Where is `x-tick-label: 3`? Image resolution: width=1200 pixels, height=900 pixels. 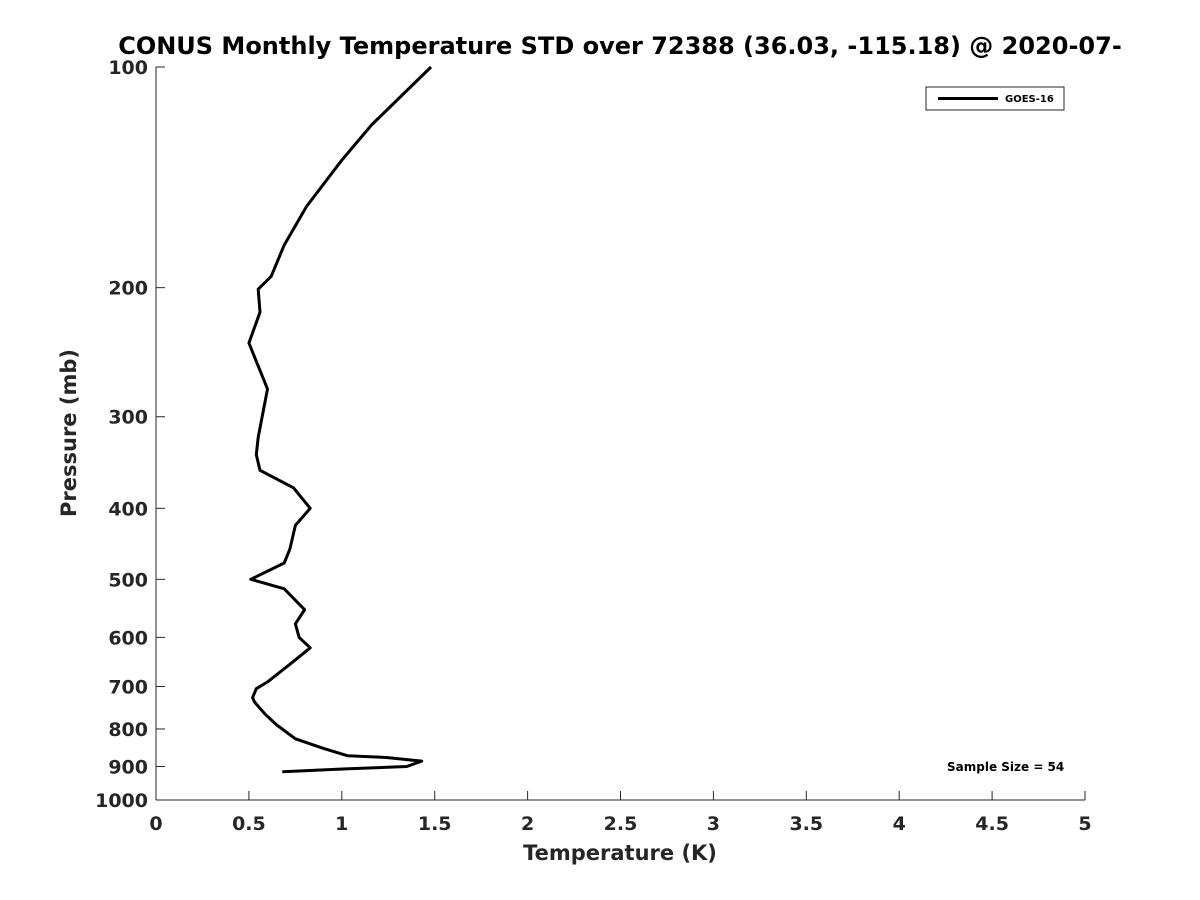
x-tick-label: 3 is located at coordinates (713, 824).